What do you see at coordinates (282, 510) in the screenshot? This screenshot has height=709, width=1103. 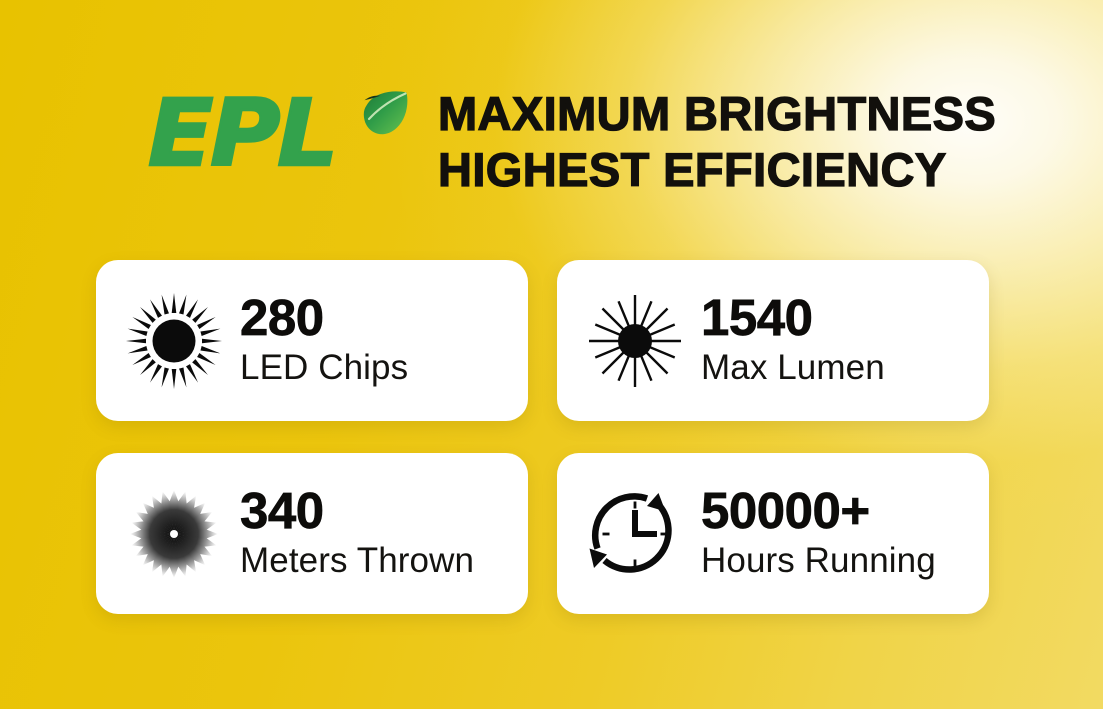 I see `stat-value: 340` at bounding box center [282, 510].